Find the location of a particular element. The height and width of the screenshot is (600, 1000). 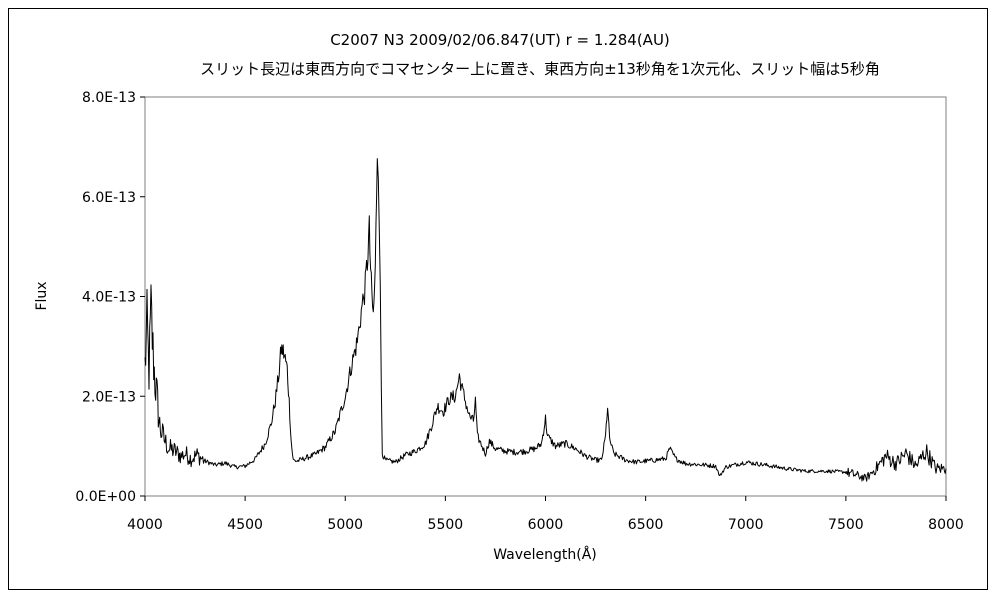

x-tick-label: 6000 is located at coordinates (546, 525).